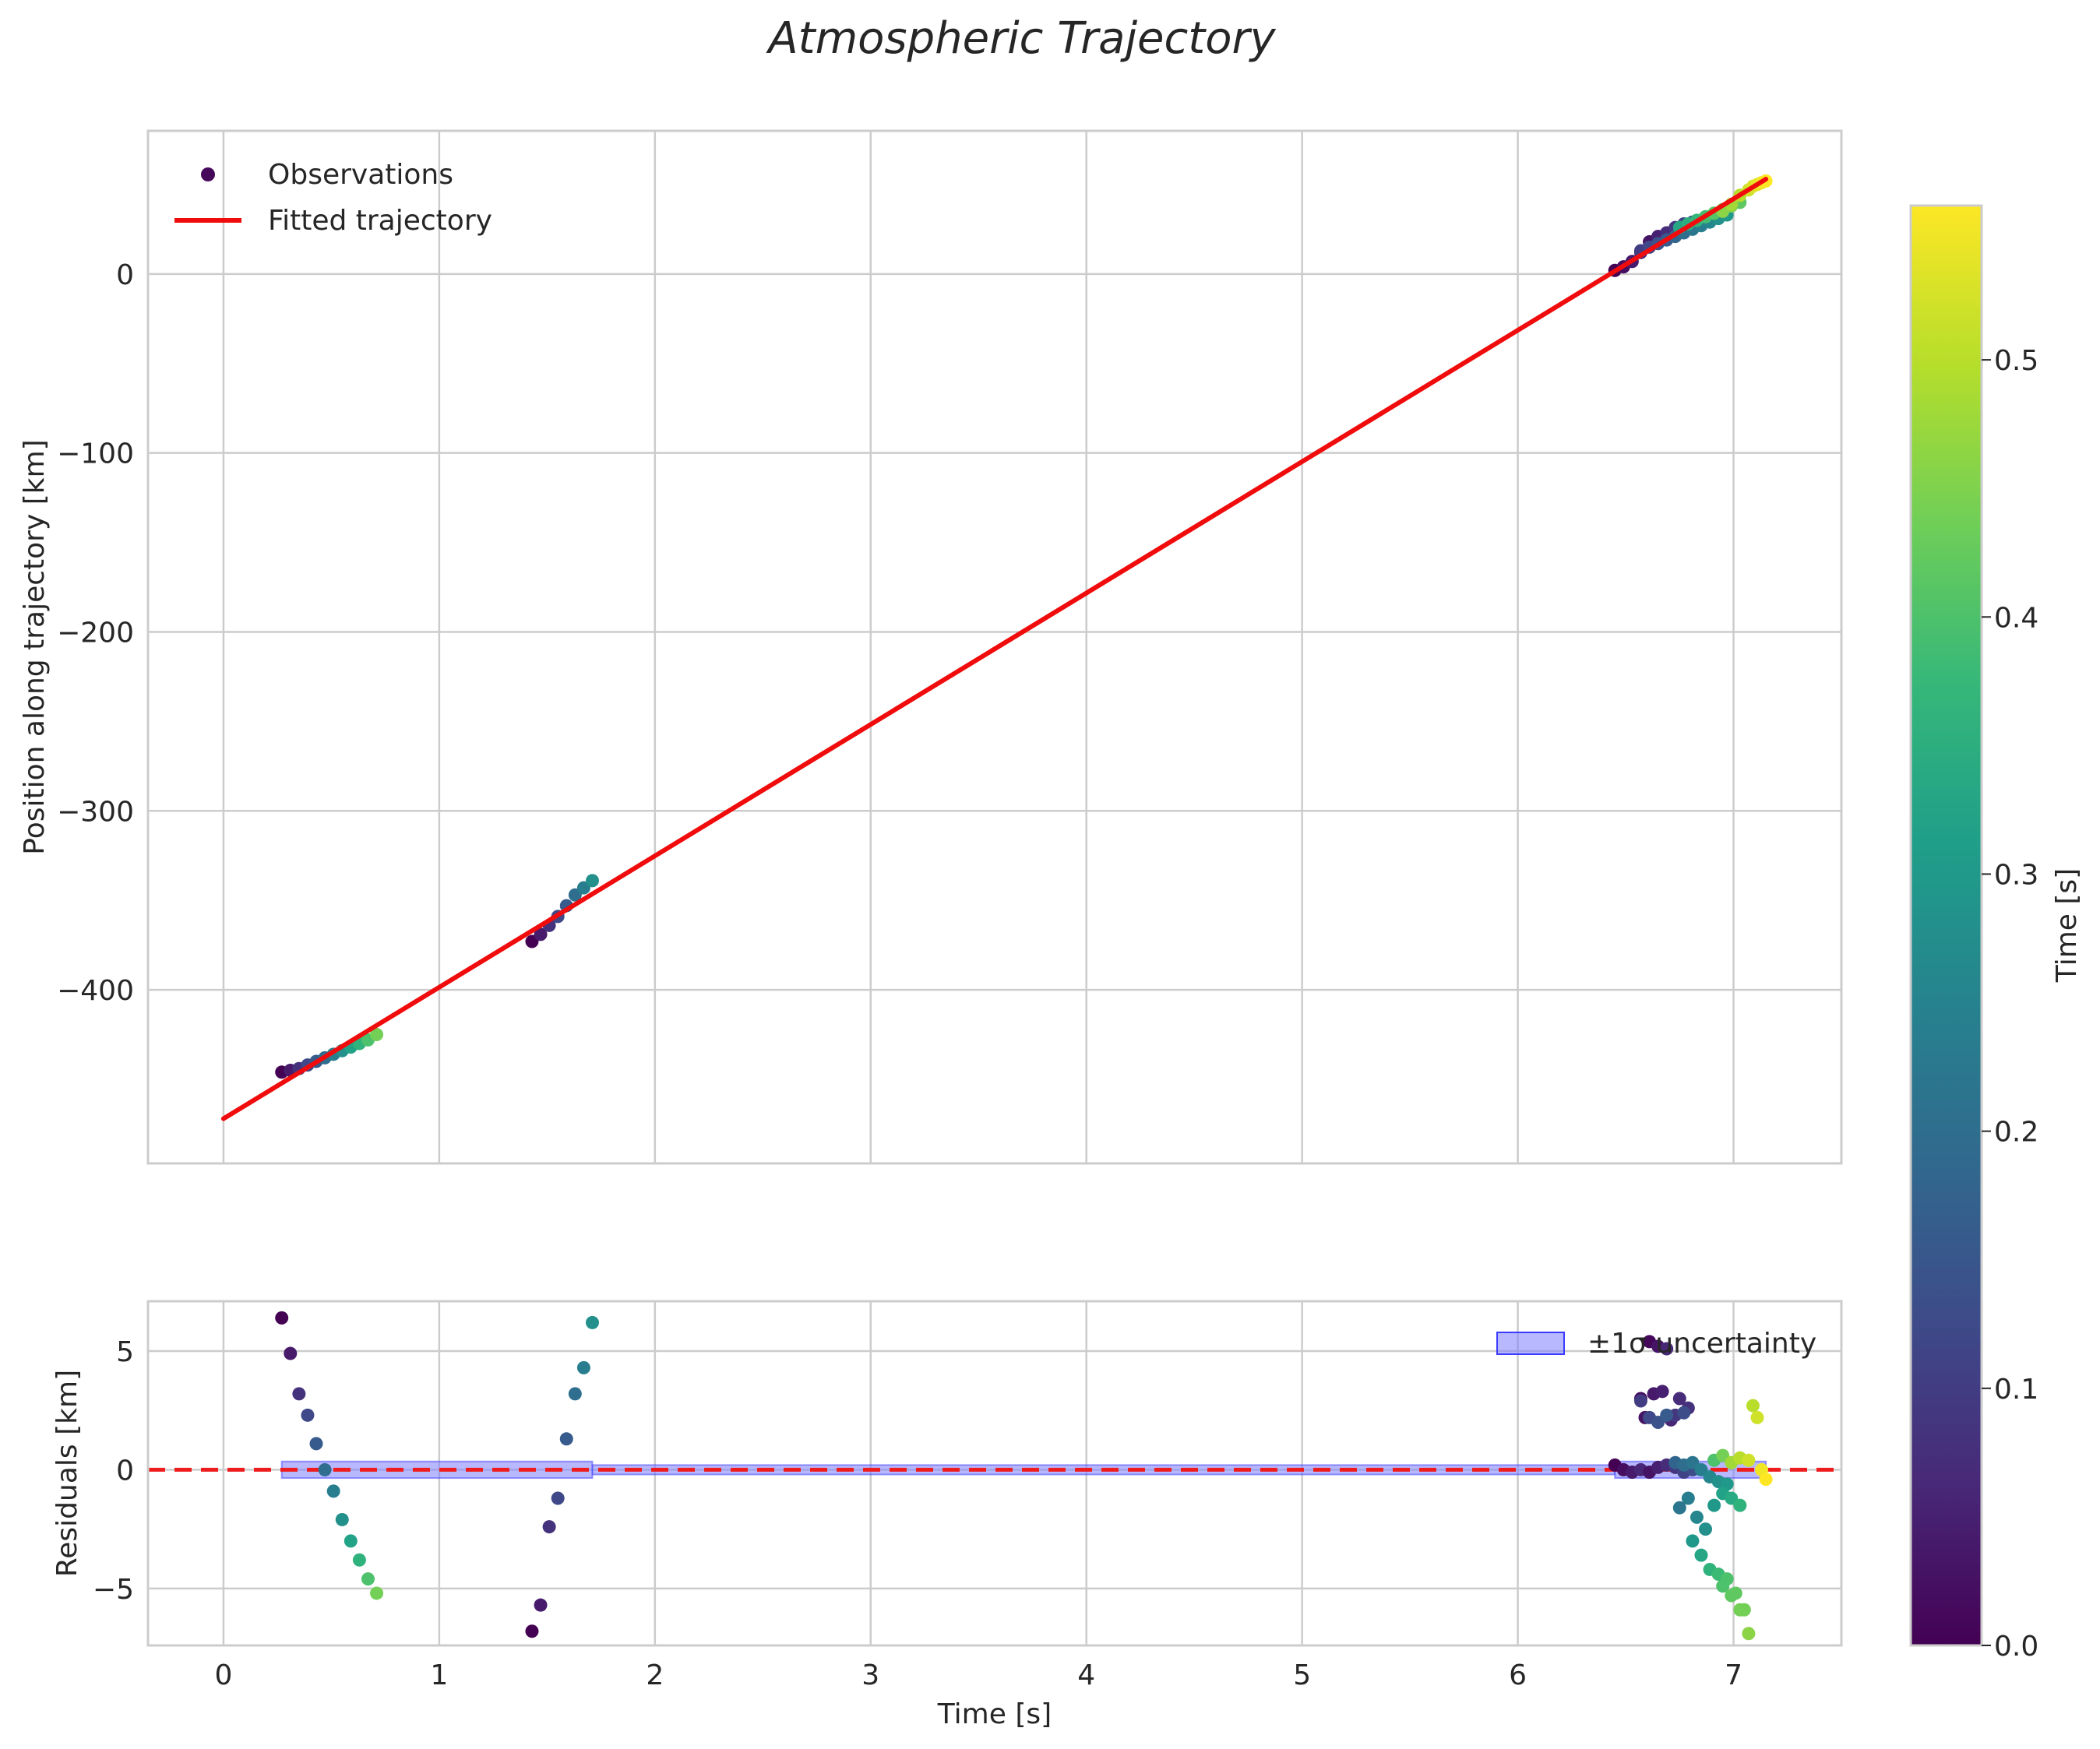 This screenshot has width=2100, height=1749. What do you see at coordinates (208, 174) in the screenshot?
I see `legend-observations-marker` at bounding box center [208, 174].